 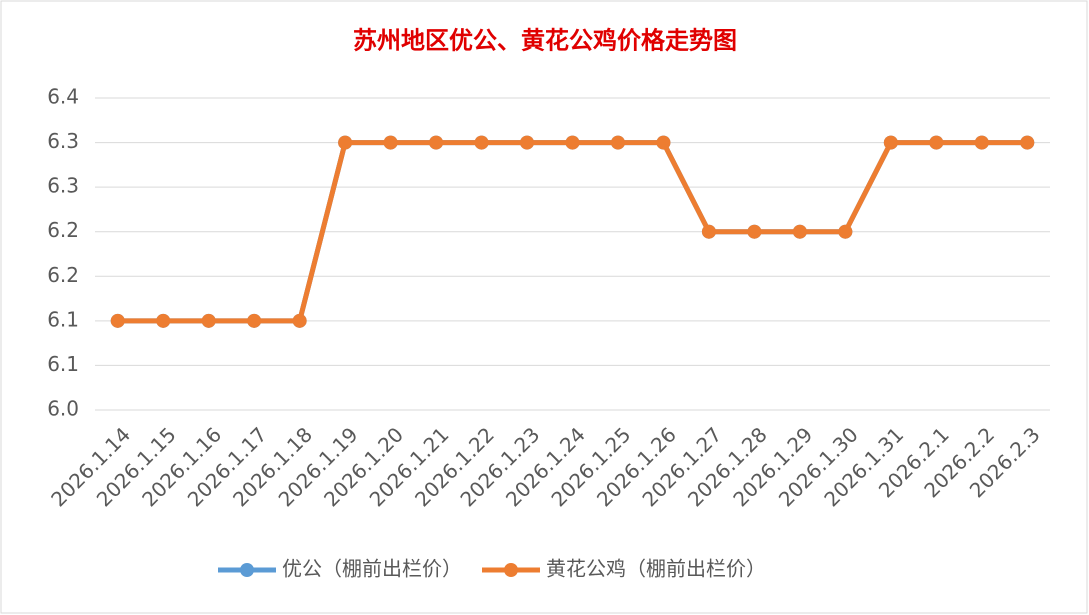 I want to click on legend-label: 黄花公鸡（棚前出栏价）, so click(x=656, y=569).